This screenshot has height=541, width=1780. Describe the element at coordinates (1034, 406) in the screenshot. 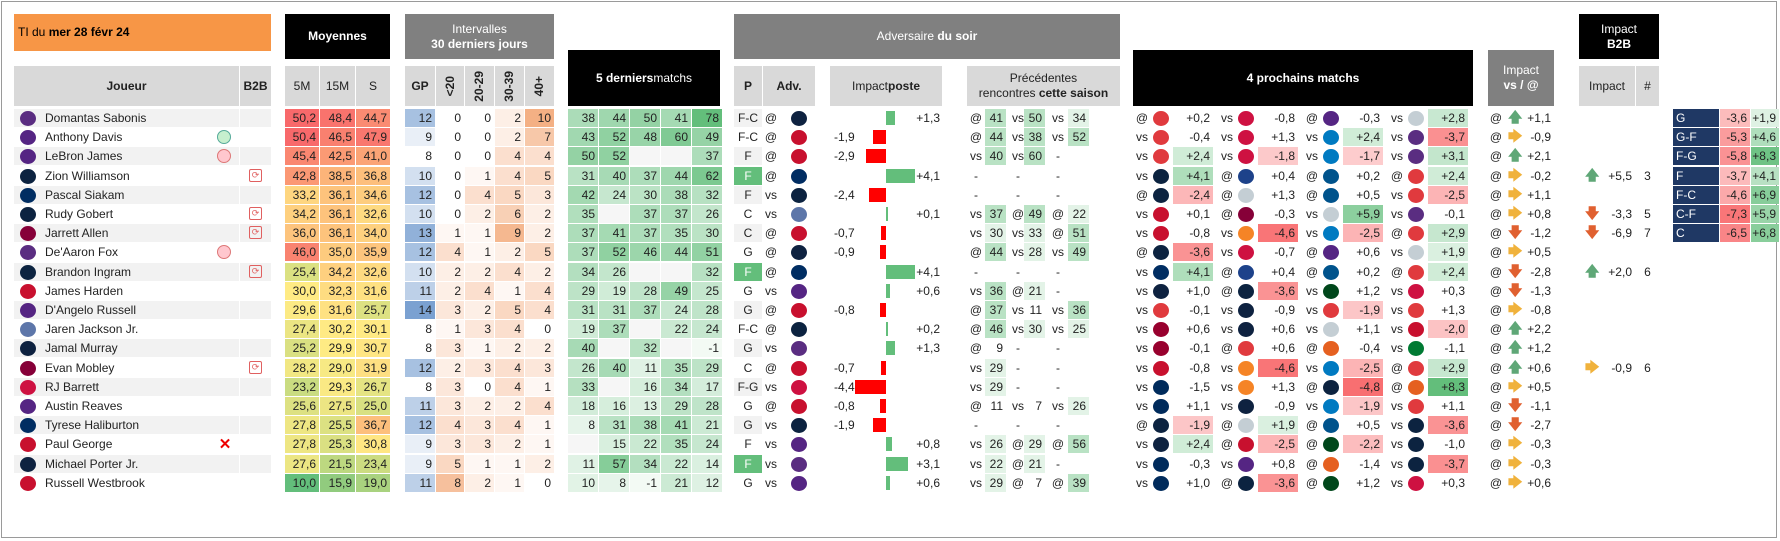

I see `previous-game-3: 7` at that location.